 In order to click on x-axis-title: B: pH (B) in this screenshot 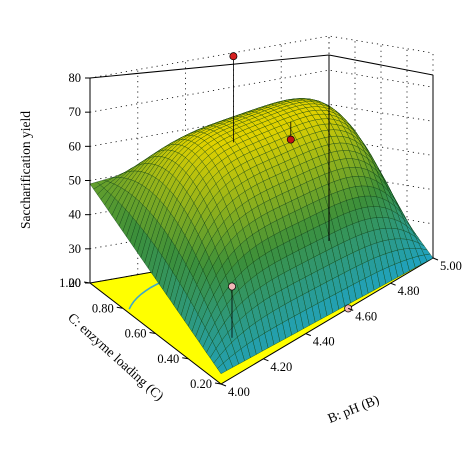, I will do `click(353, 409)`.